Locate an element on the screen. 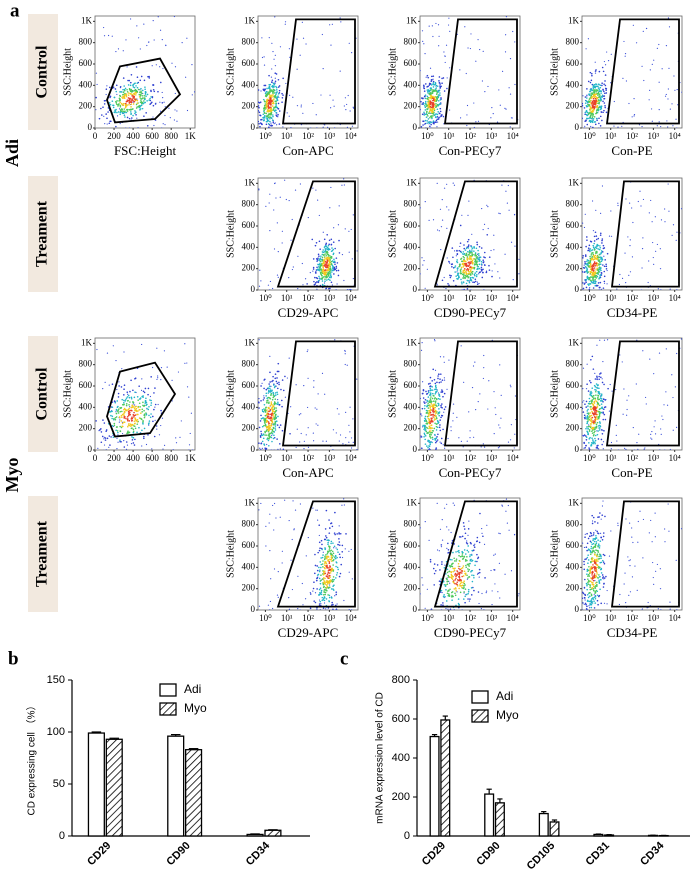 This screenshot has height=881, width=700. x-tick-label: 10⁴ is located at coordinates (675, 298).